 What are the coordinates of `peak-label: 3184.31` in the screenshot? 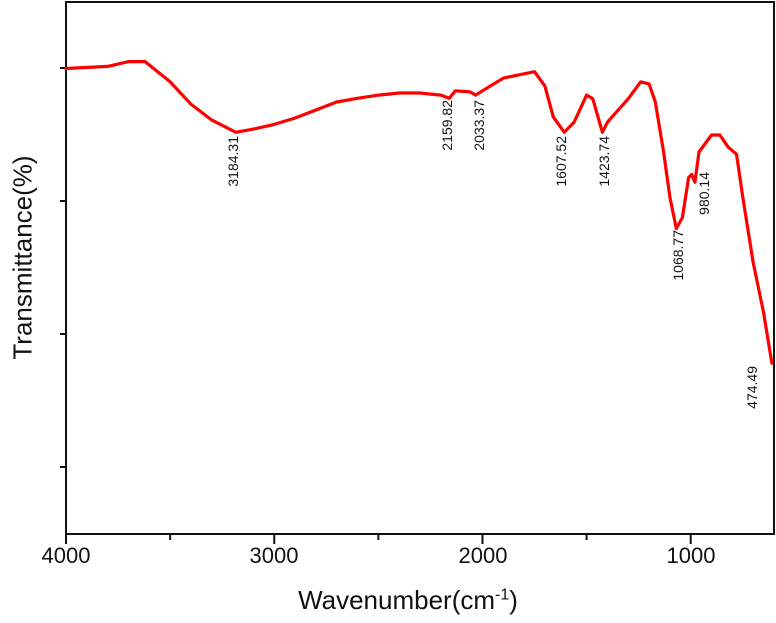 It's located at (233, 161).